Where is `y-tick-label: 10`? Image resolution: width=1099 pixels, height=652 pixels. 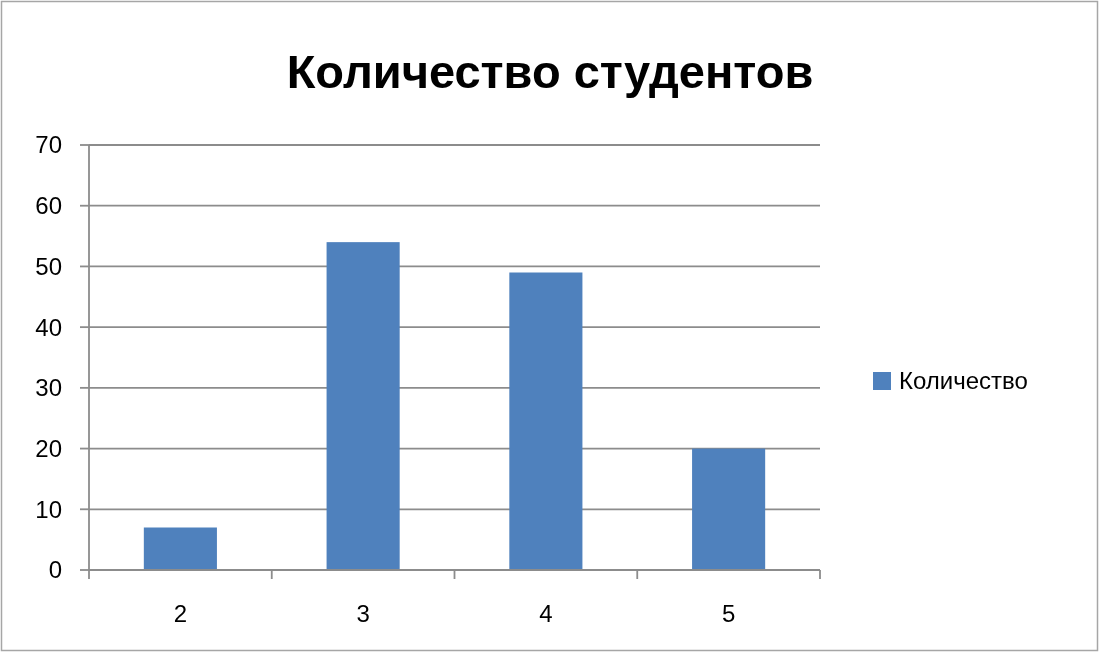
y-tick-label: 10 is located at coordinates (48, 509).